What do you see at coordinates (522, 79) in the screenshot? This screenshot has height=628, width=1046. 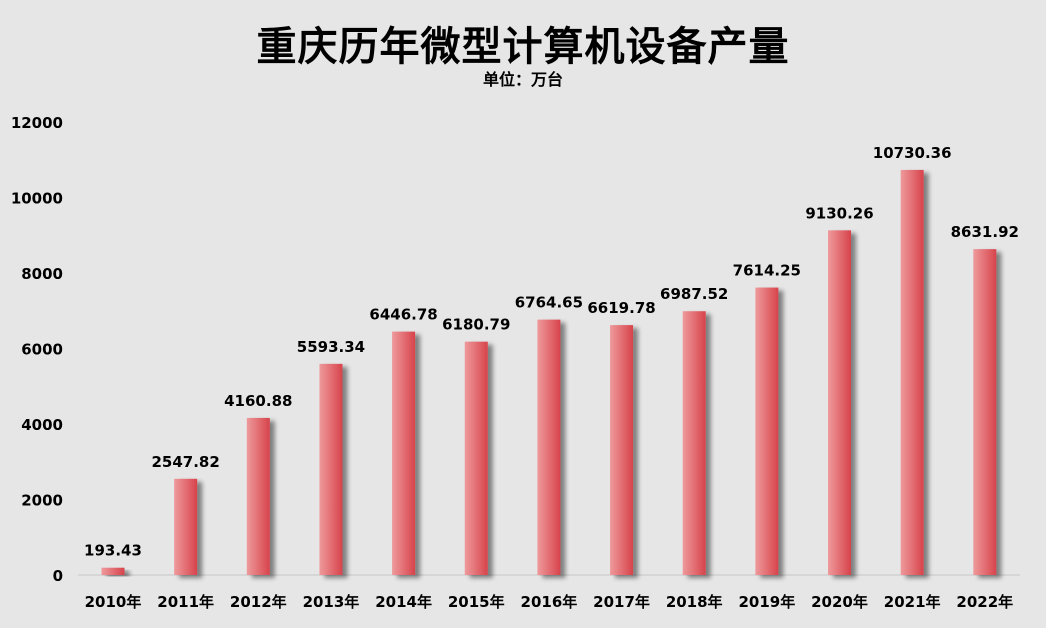 I see `chart-subtitle: 单位：万台` at bounding box center [522, 79].